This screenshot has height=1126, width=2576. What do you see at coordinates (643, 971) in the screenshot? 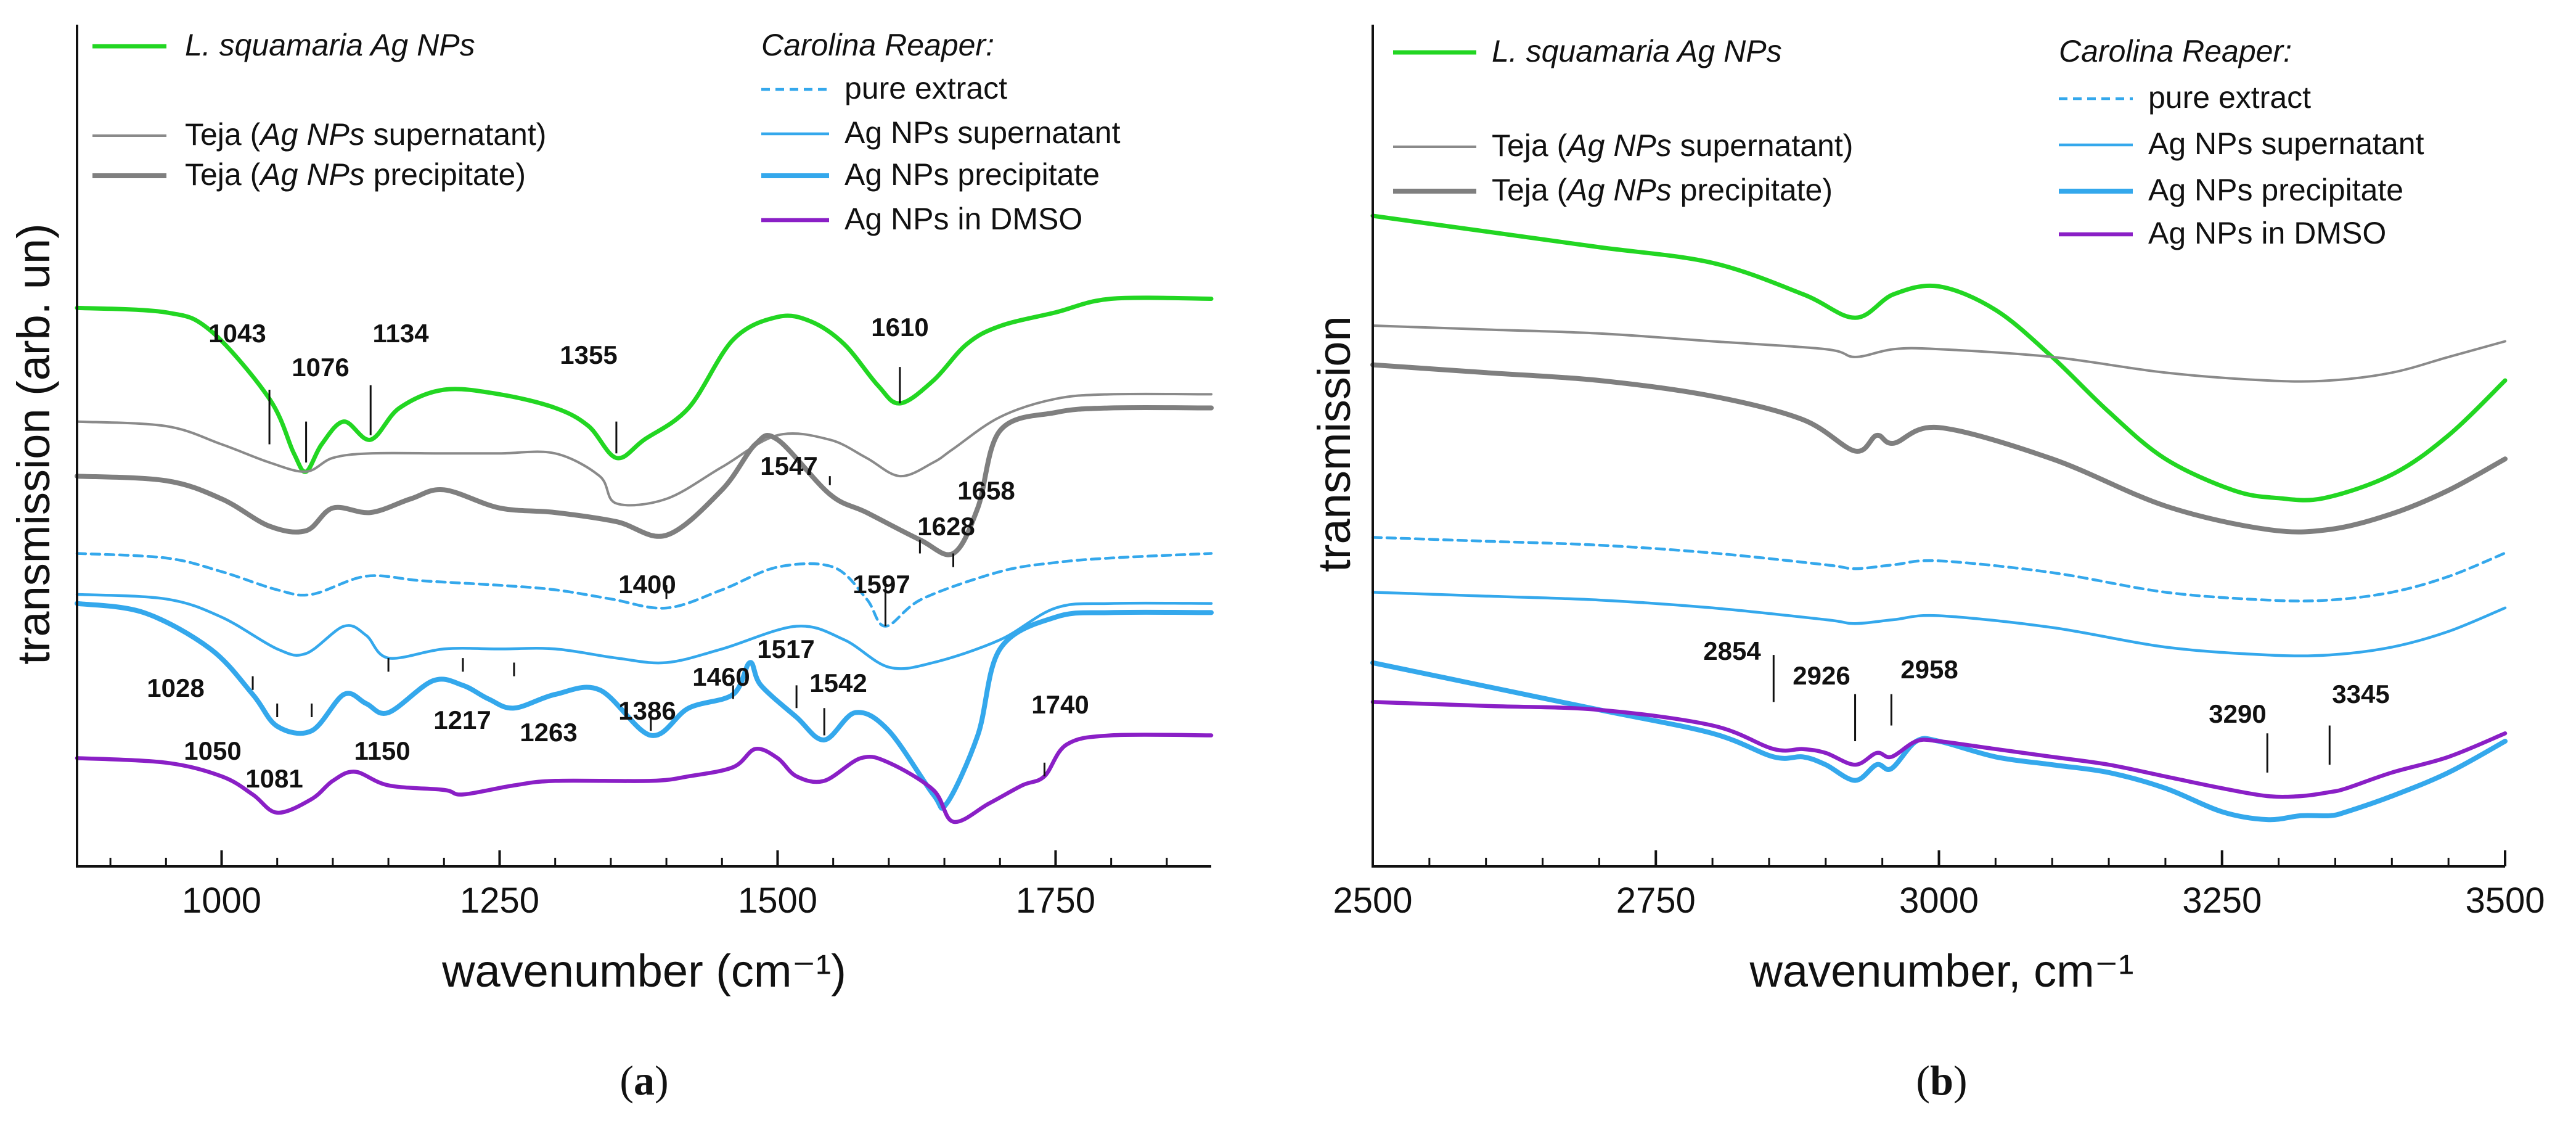
I see `x-axis-title: wavenumber (cm⁻¹)` at bounding box center [643, 971].